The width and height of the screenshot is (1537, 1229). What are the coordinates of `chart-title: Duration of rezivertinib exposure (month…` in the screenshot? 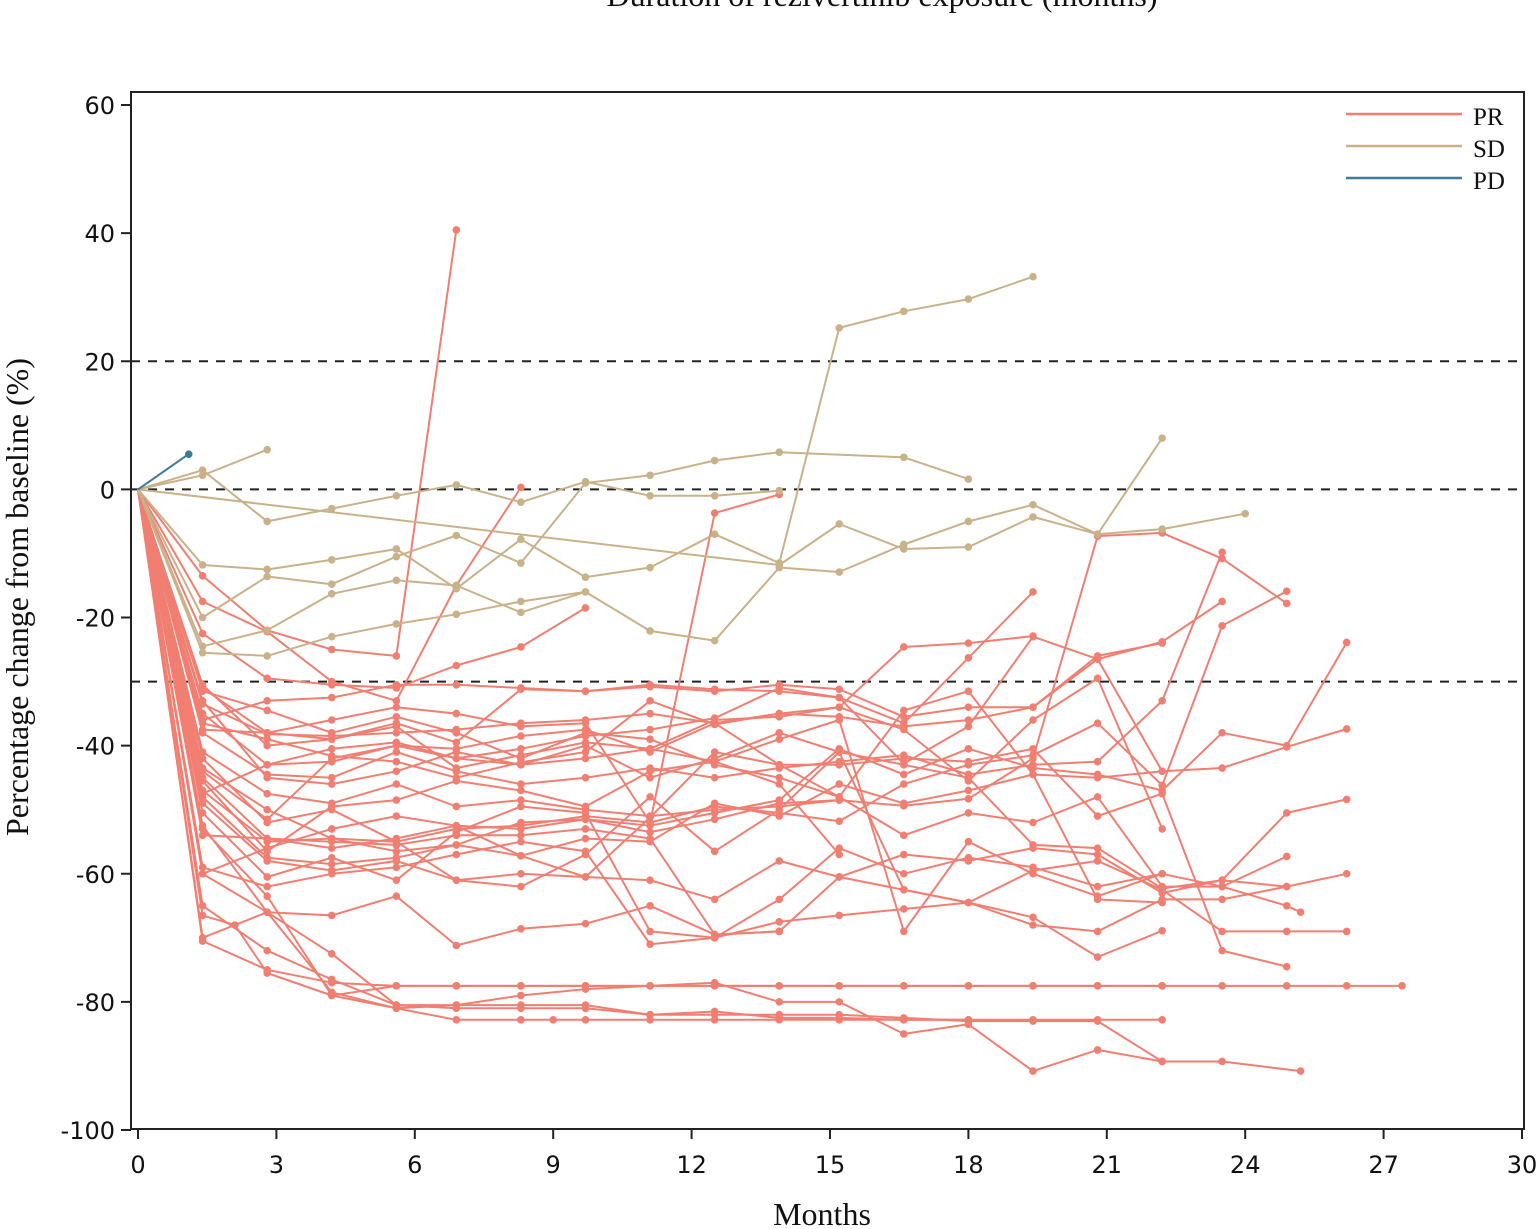 It's located at (882, 6).